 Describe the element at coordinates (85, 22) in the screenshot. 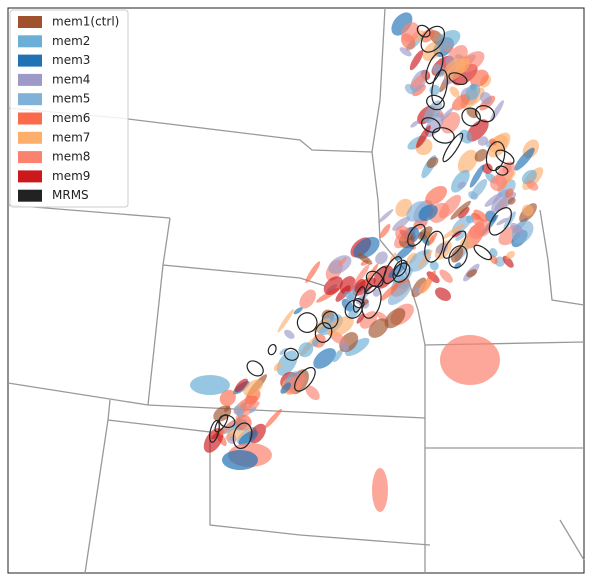

I see `legend-label: mem1(ctrl)` at that location.